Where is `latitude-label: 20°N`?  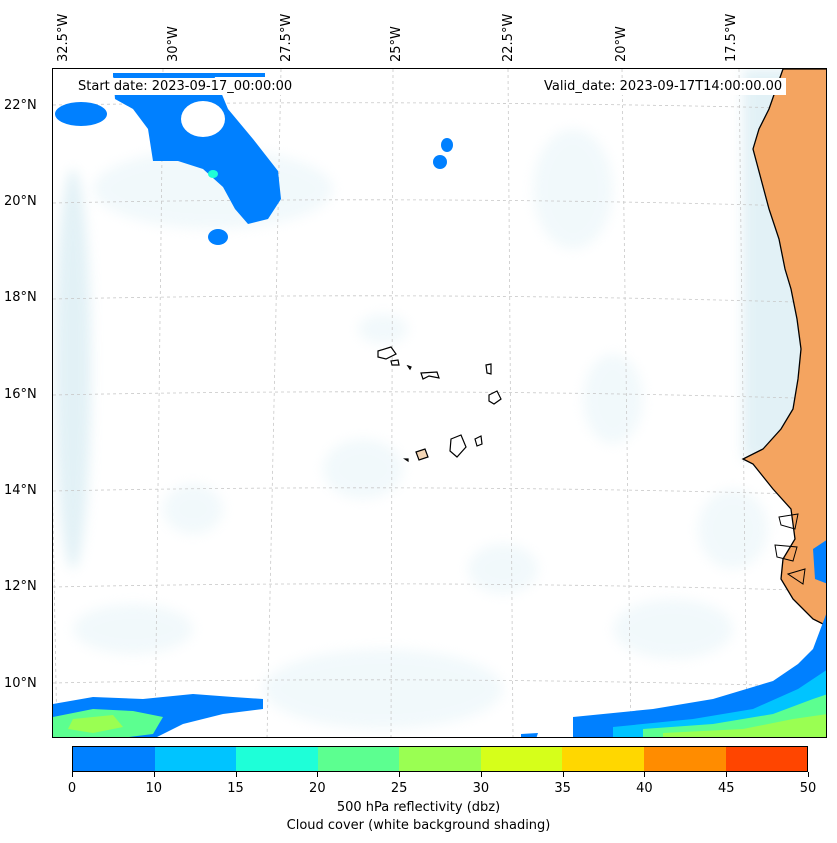
latitude-label: 20°N is located at coordinates (20, 201).